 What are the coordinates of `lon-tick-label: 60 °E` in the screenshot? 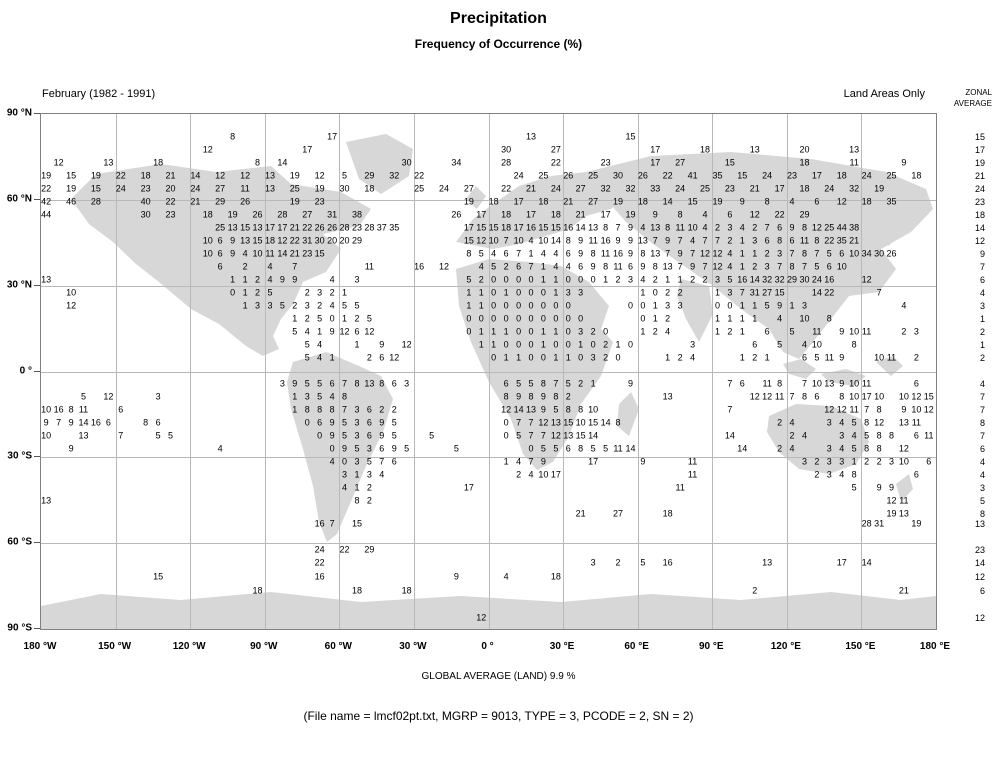 It's located at (636, 646).